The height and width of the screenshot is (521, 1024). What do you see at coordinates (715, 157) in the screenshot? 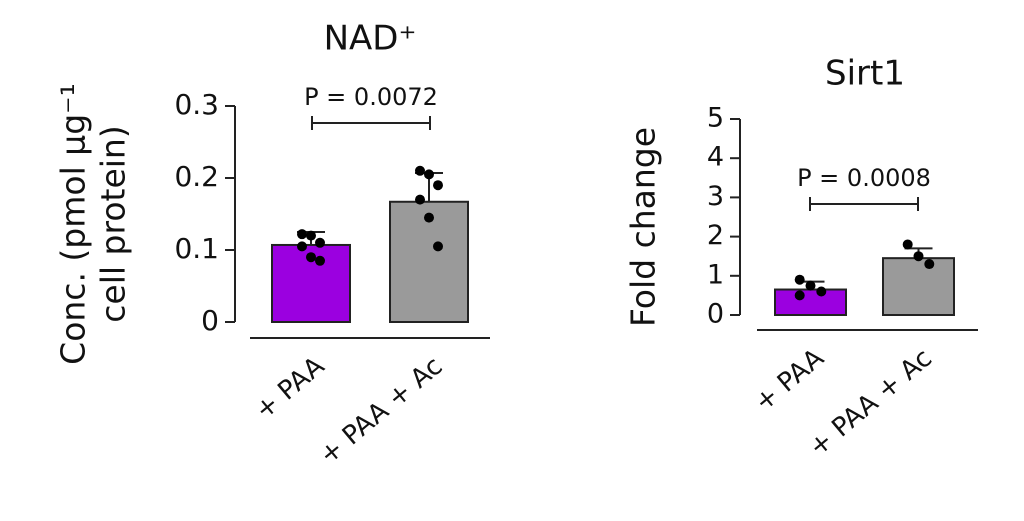
I see `y-tick-label: 4` at bounding box center [715, 157].